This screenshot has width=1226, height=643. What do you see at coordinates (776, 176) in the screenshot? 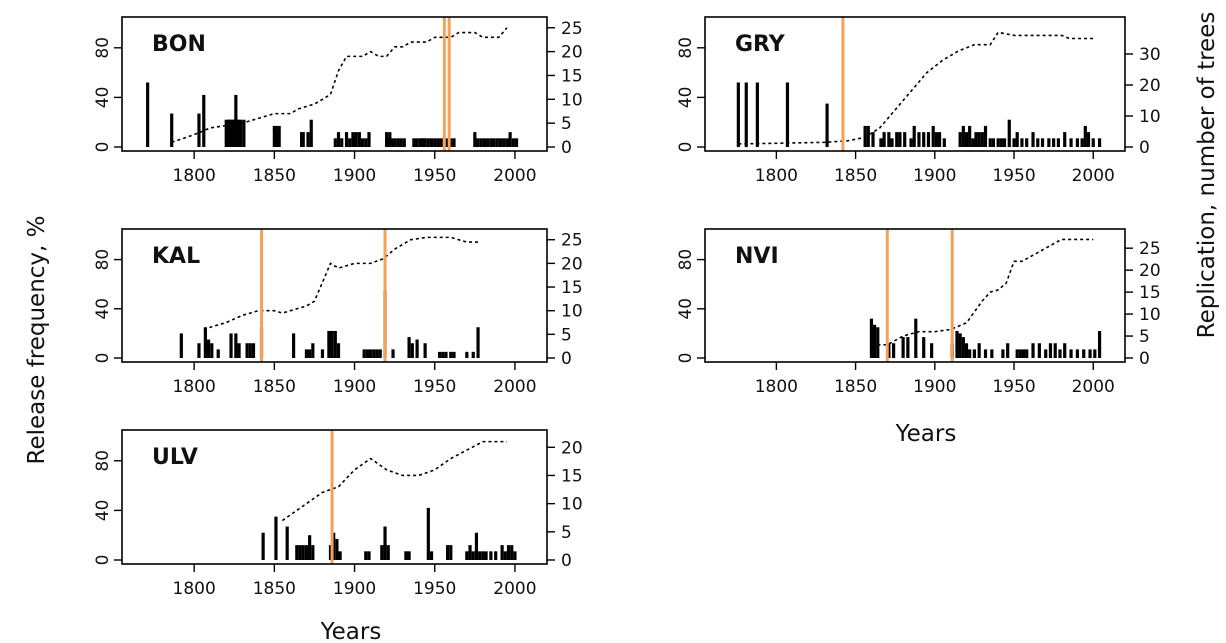
I see `x-tick-label-gry: 1800` at bounding box center [776, 176].